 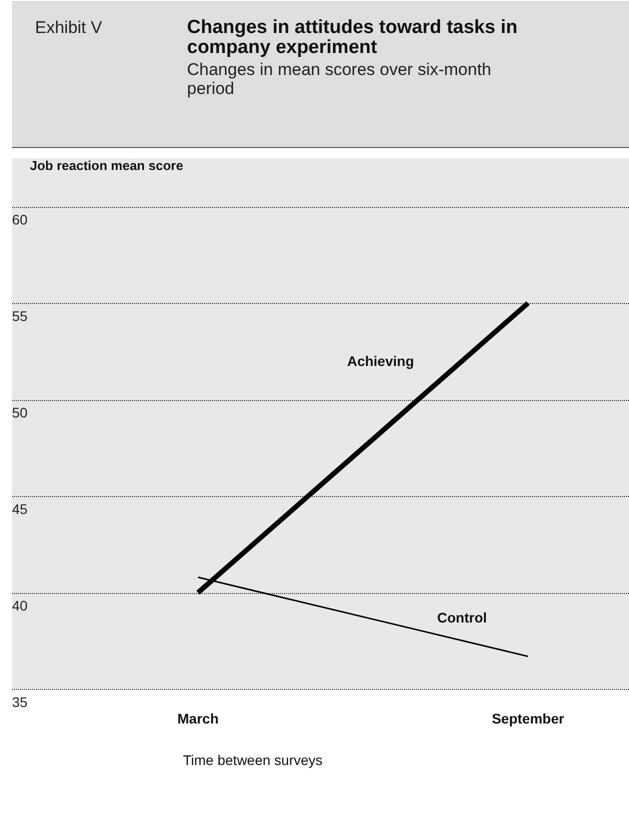 I want to click on y-axis-title: Job reaction mean score, so click(x=107, y=165).